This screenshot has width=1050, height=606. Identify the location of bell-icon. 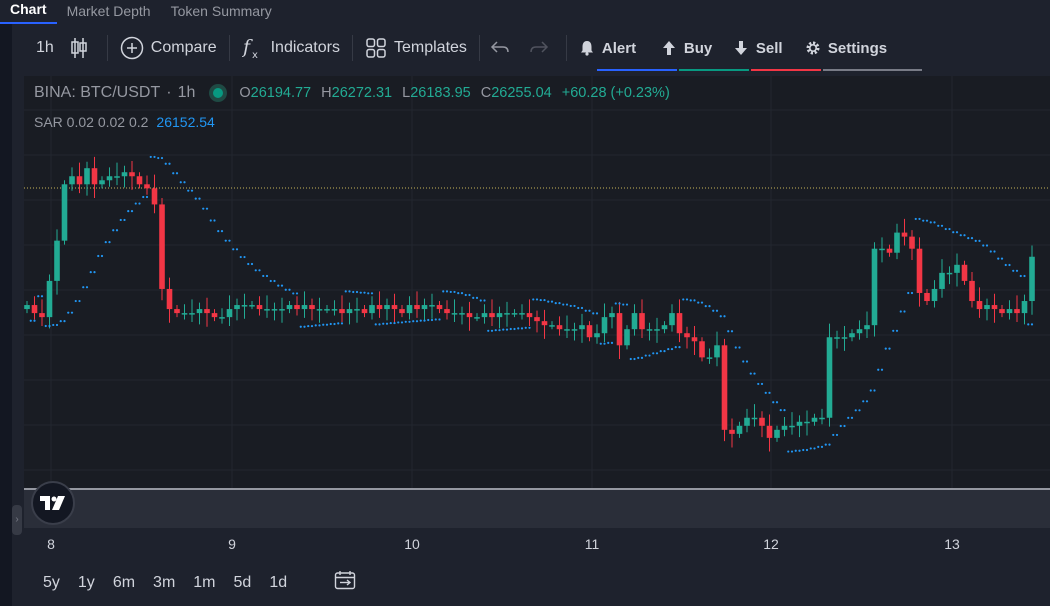
(586, 48).